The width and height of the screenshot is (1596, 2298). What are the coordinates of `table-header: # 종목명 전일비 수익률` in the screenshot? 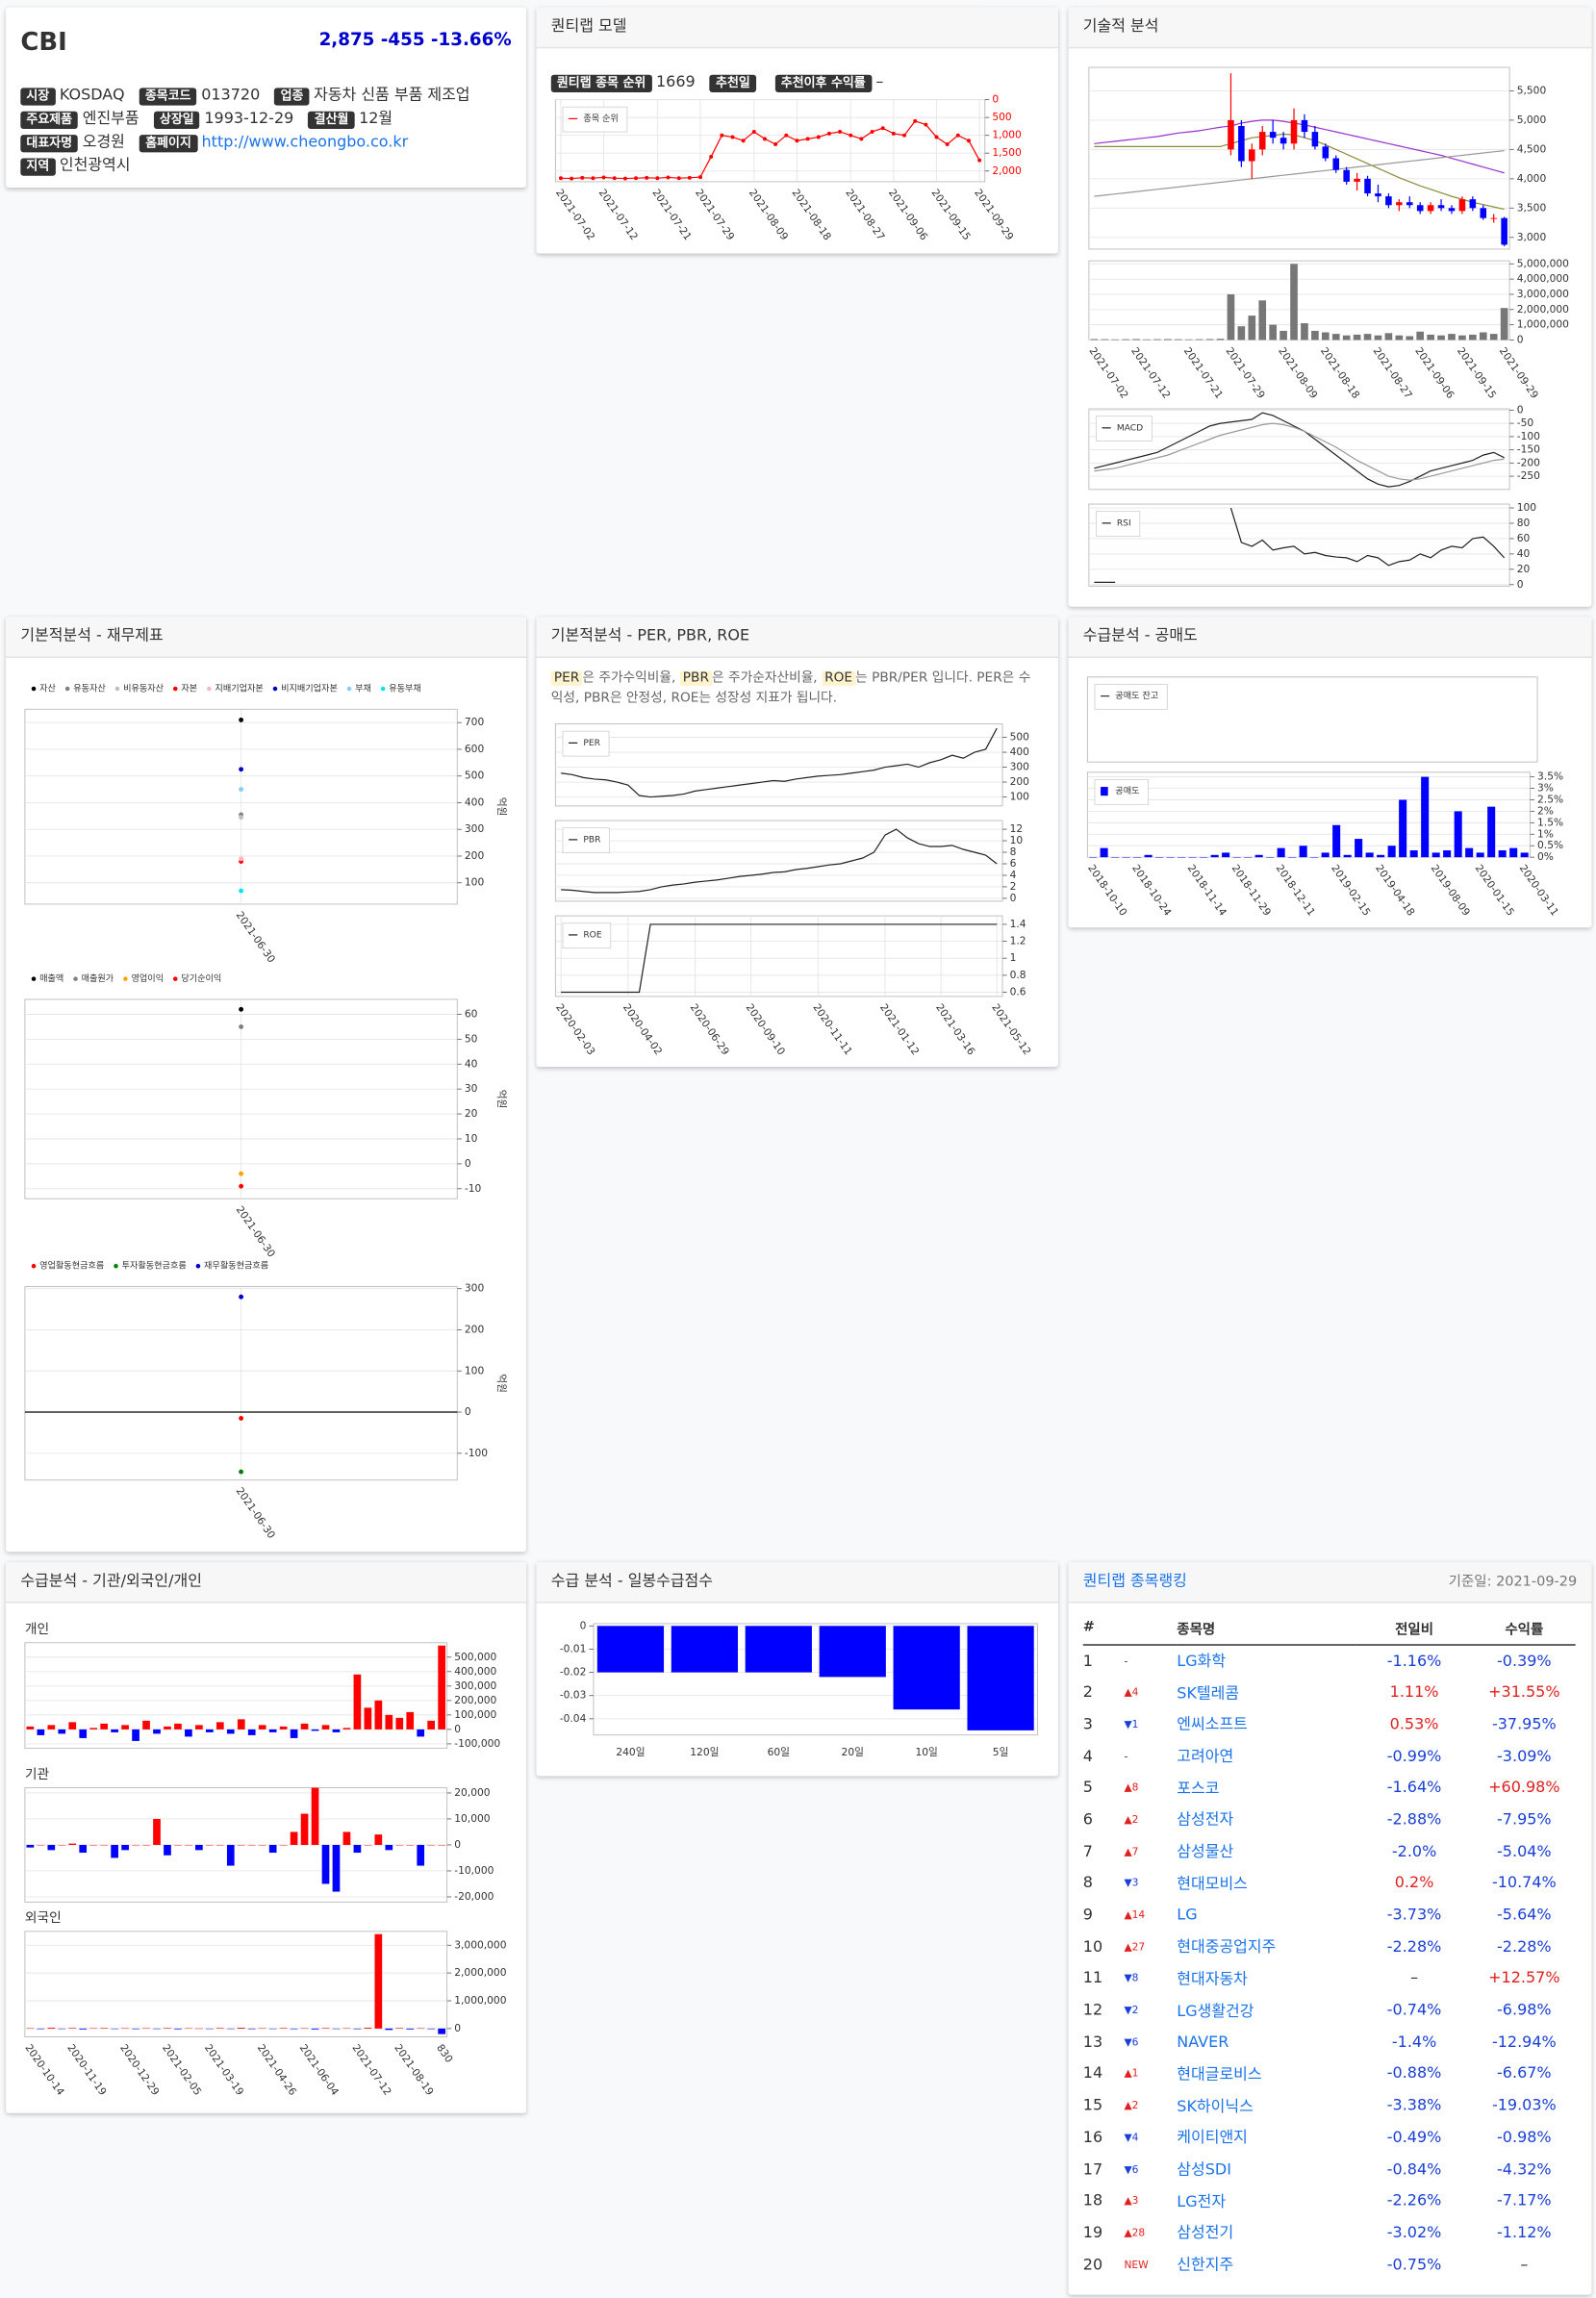 It's located at (1329, 1628).